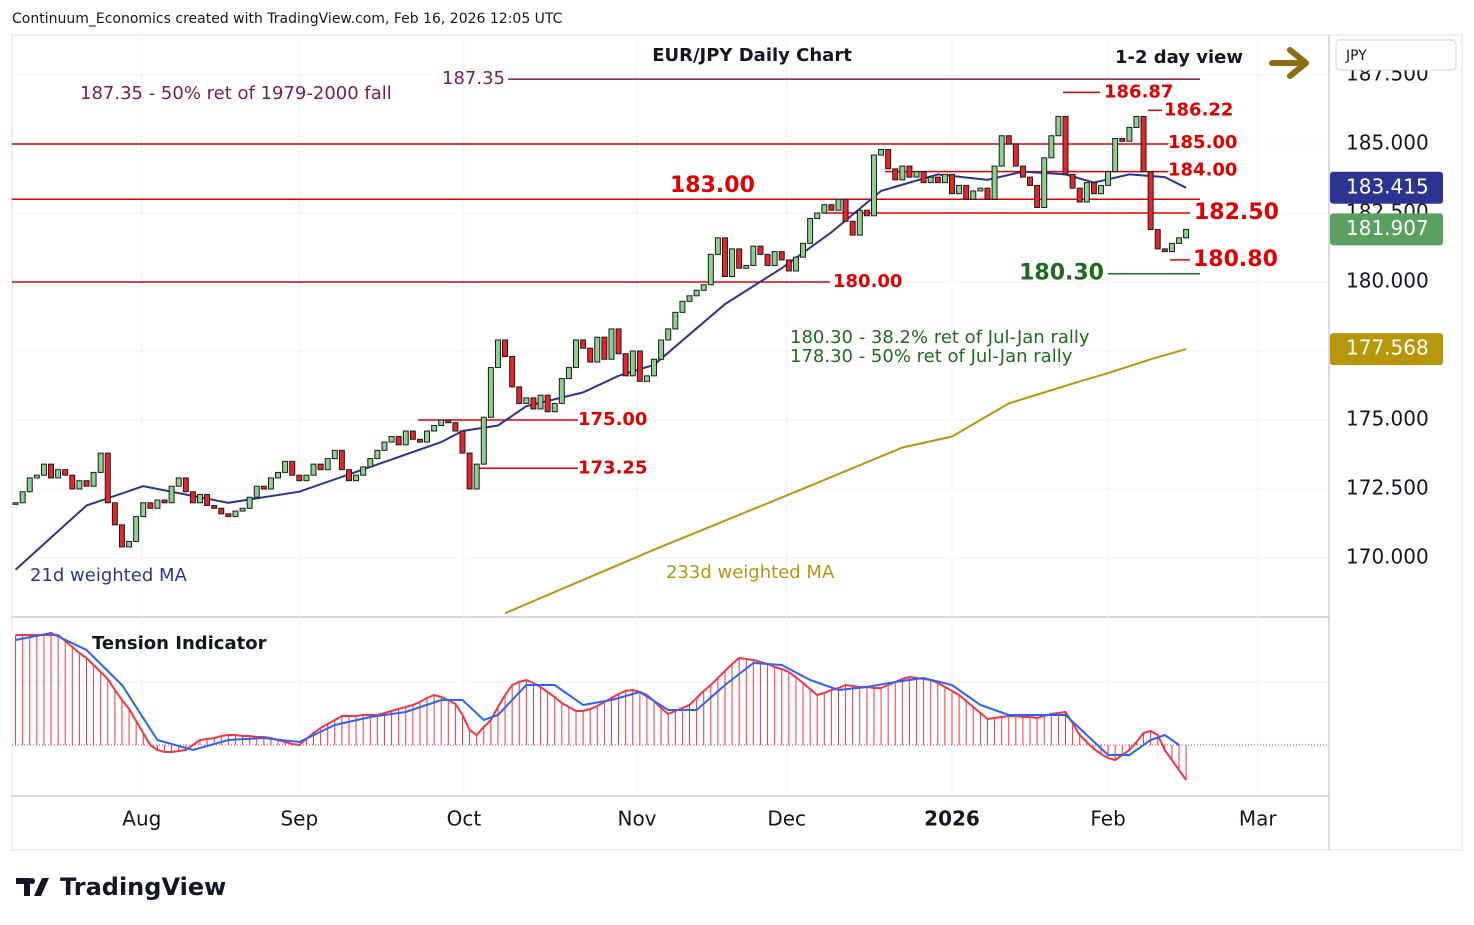 This screenshot has width=1474, height=925. I want to click on currency-label: JPY, so click(1356, 56).